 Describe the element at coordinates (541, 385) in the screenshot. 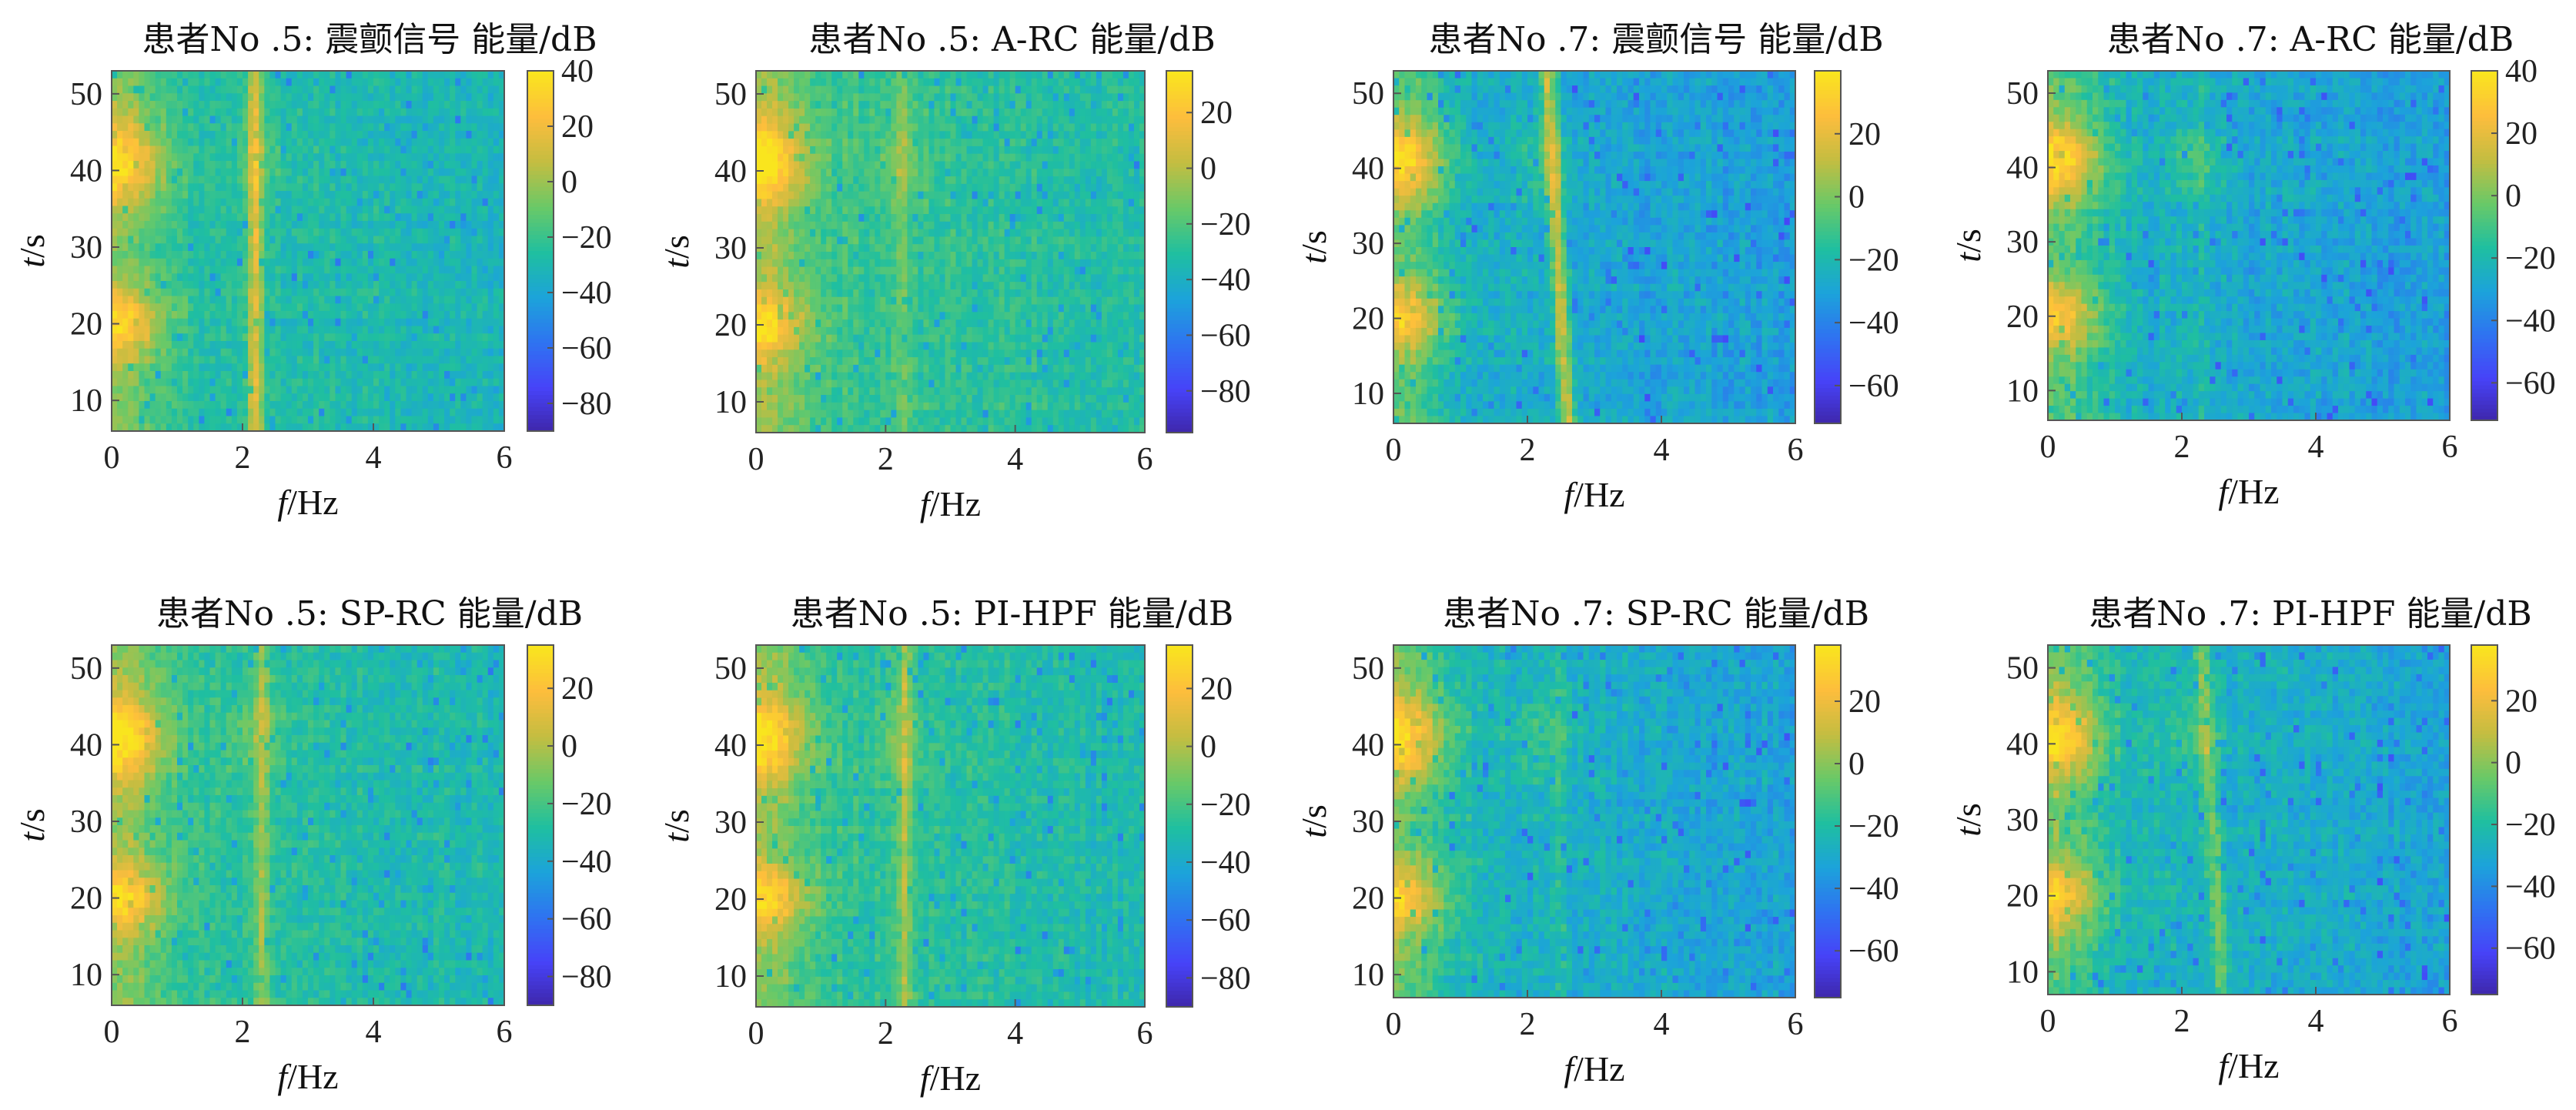

I see `colorbar-segment` at that location.